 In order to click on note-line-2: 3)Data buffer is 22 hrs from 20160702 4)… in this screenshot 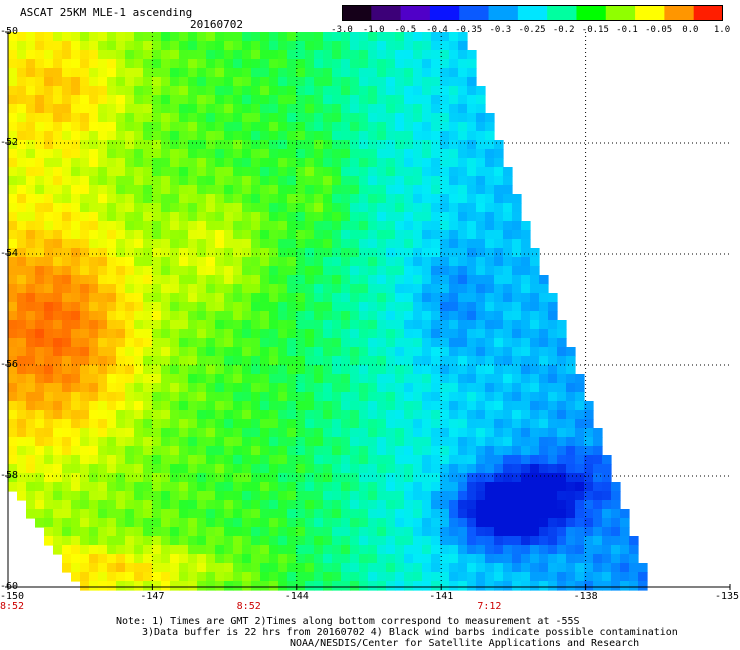, I will do `click(410, 632)`.